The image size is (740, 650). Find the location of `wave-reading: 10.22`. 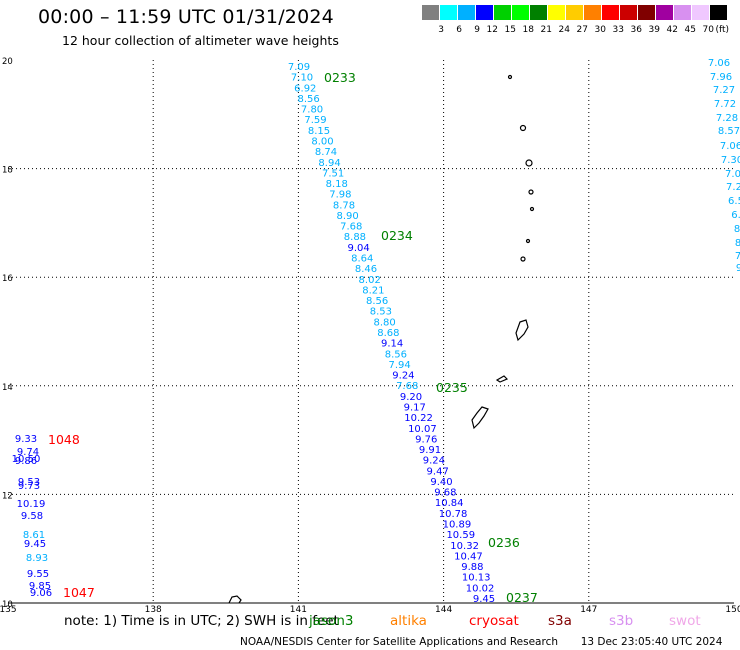

wave-reading: 10.22 is located at coordinates (418, 418).